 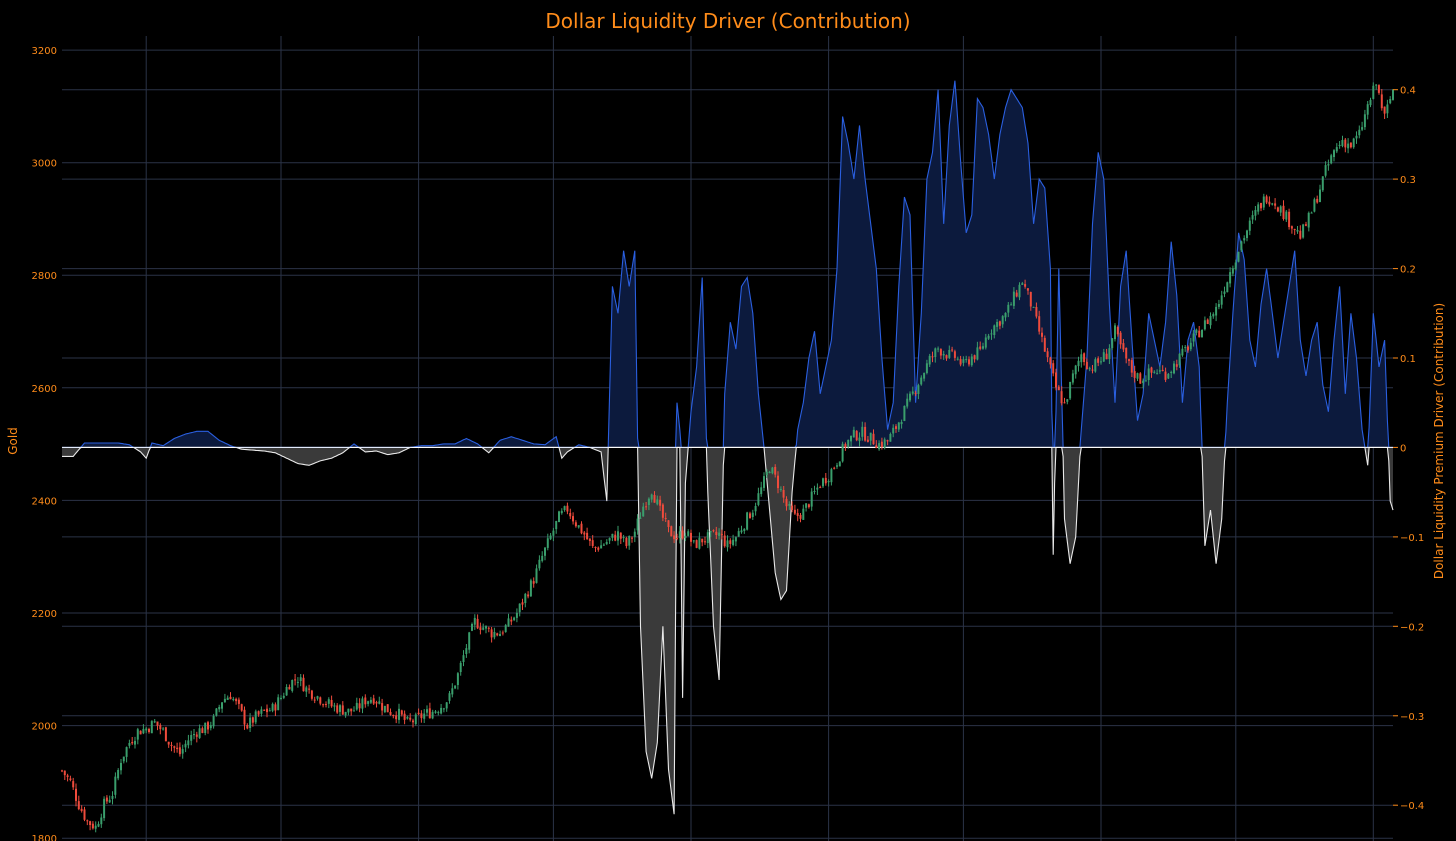 What do you see at coordinates (44, 614) in the screenshot?
I see `y-left-tick-label: 2200` at bounding box center [44, 614].